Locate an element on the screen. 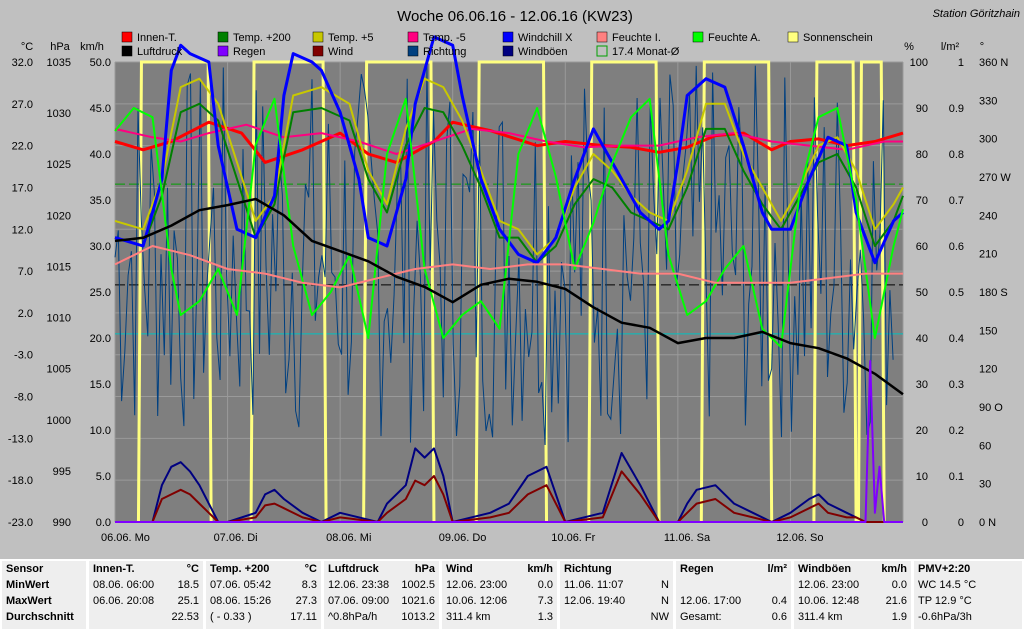 This screenshot has height=631, width=1024. stats-row: PMV+2:20 is located at coordinates (968, 569).